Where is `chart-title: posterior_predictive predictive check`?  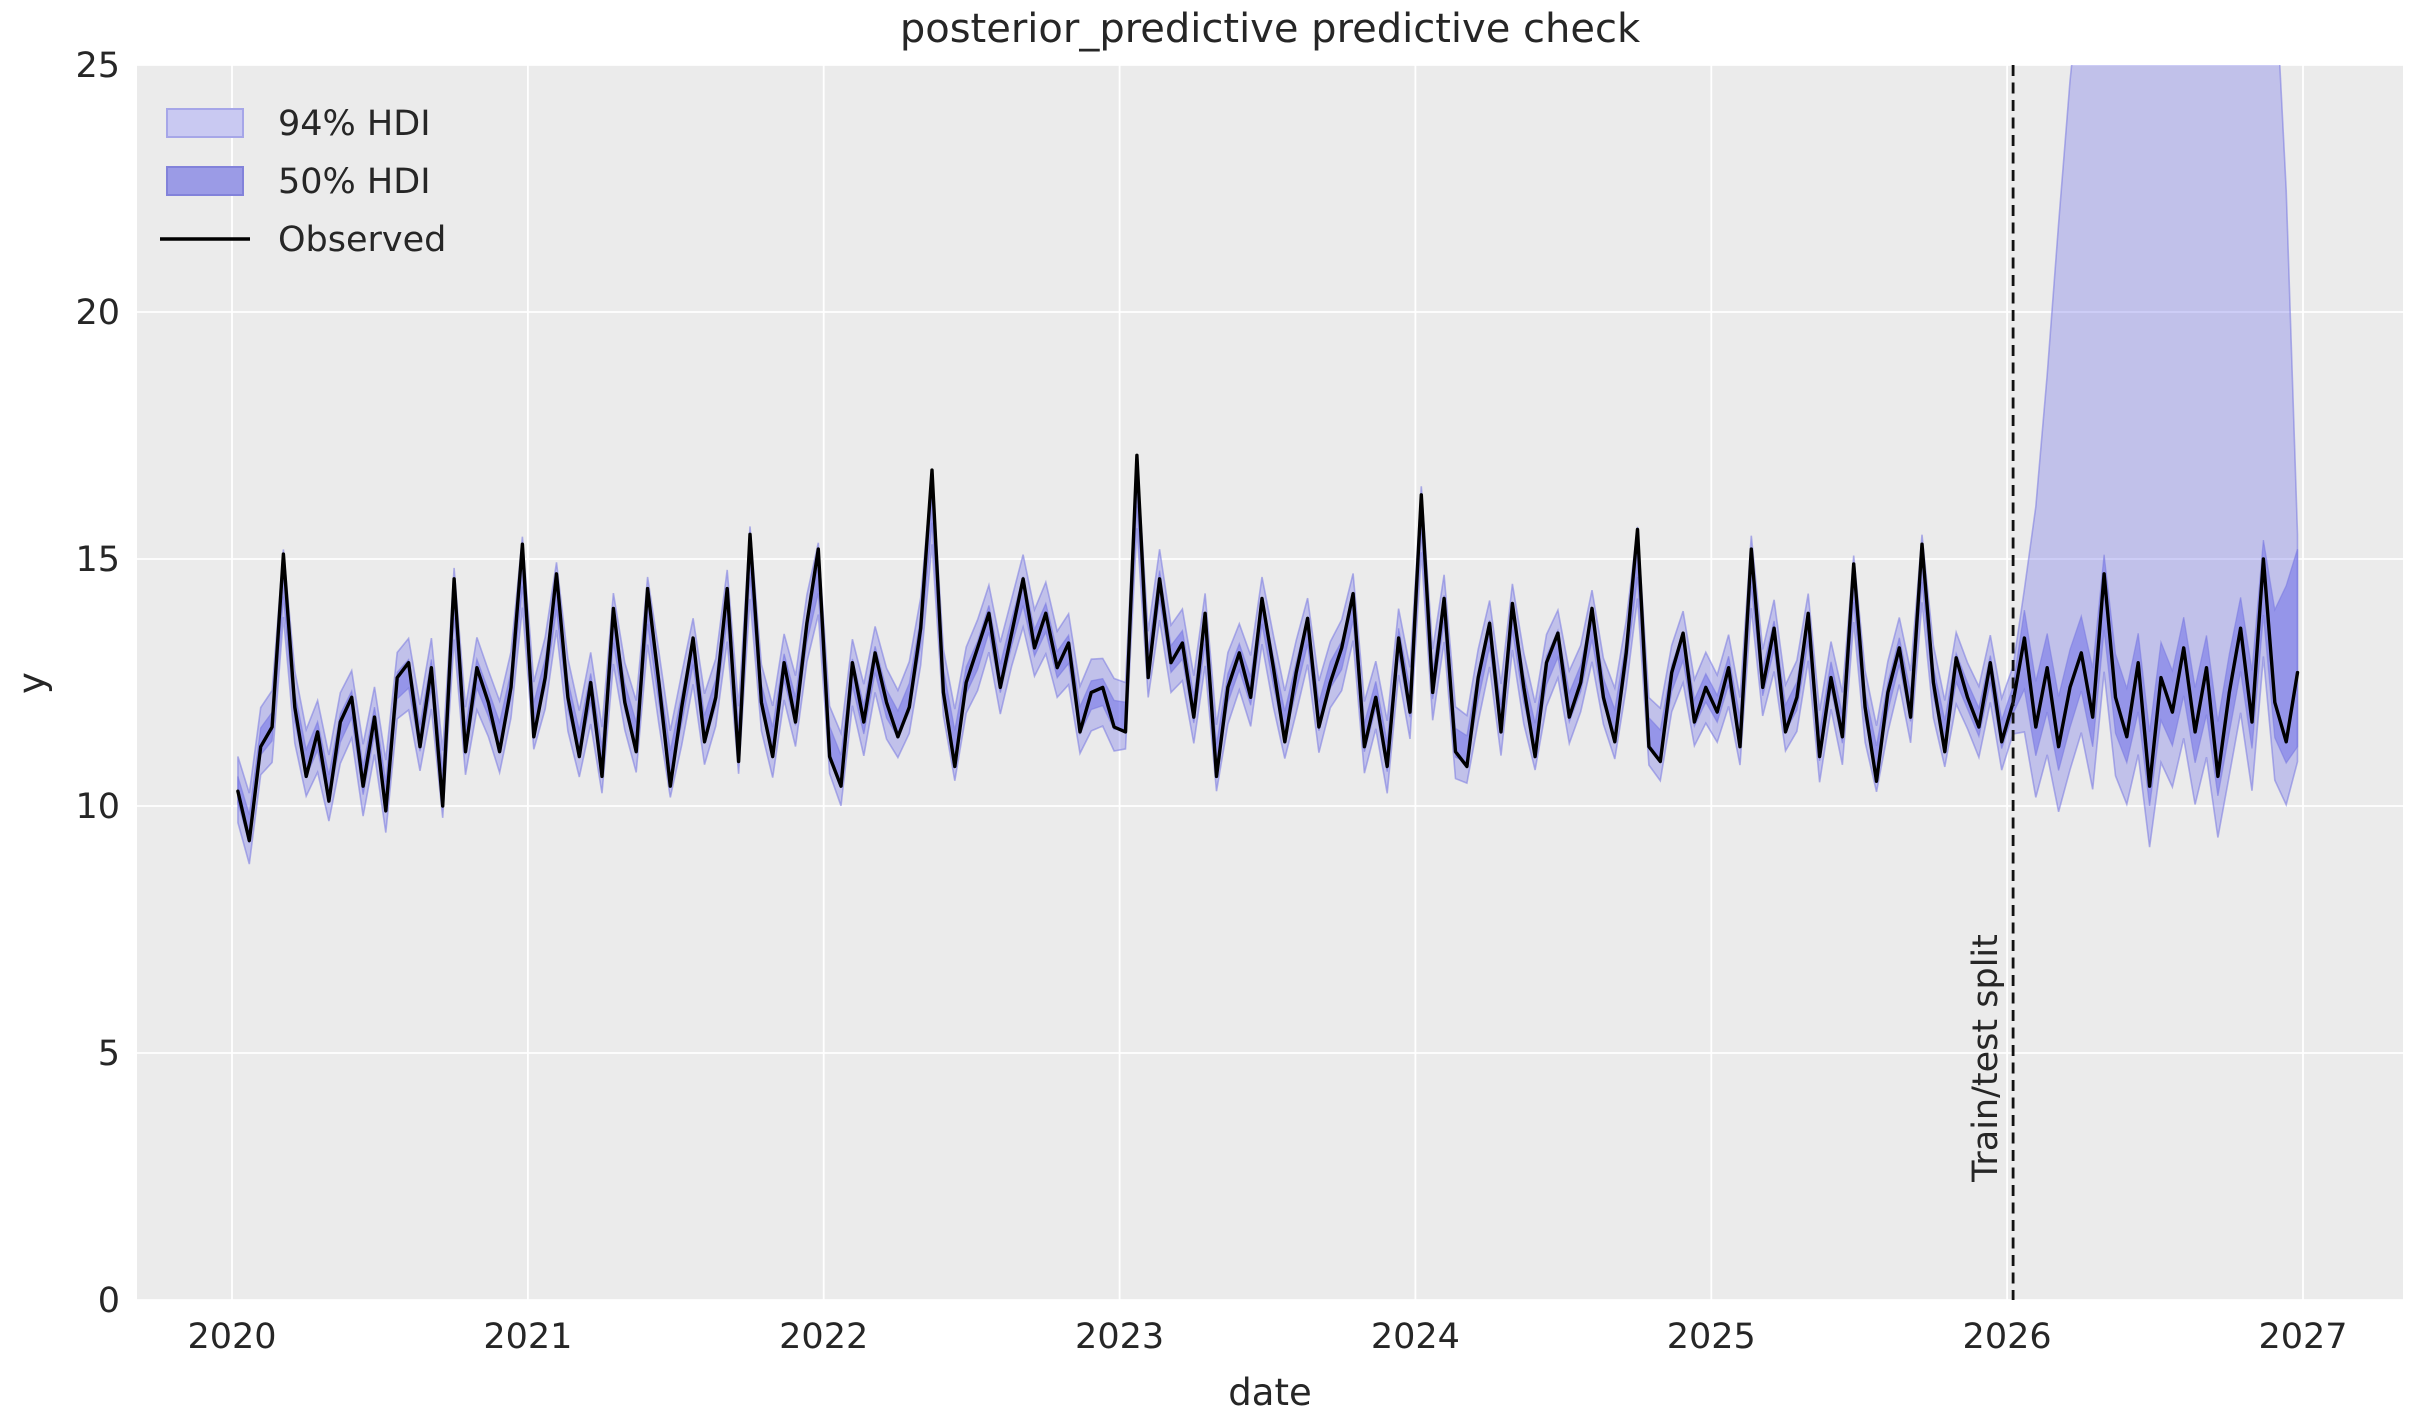
chart-title: posterior_predictive predictive check is located at coordinates (1270, 29).